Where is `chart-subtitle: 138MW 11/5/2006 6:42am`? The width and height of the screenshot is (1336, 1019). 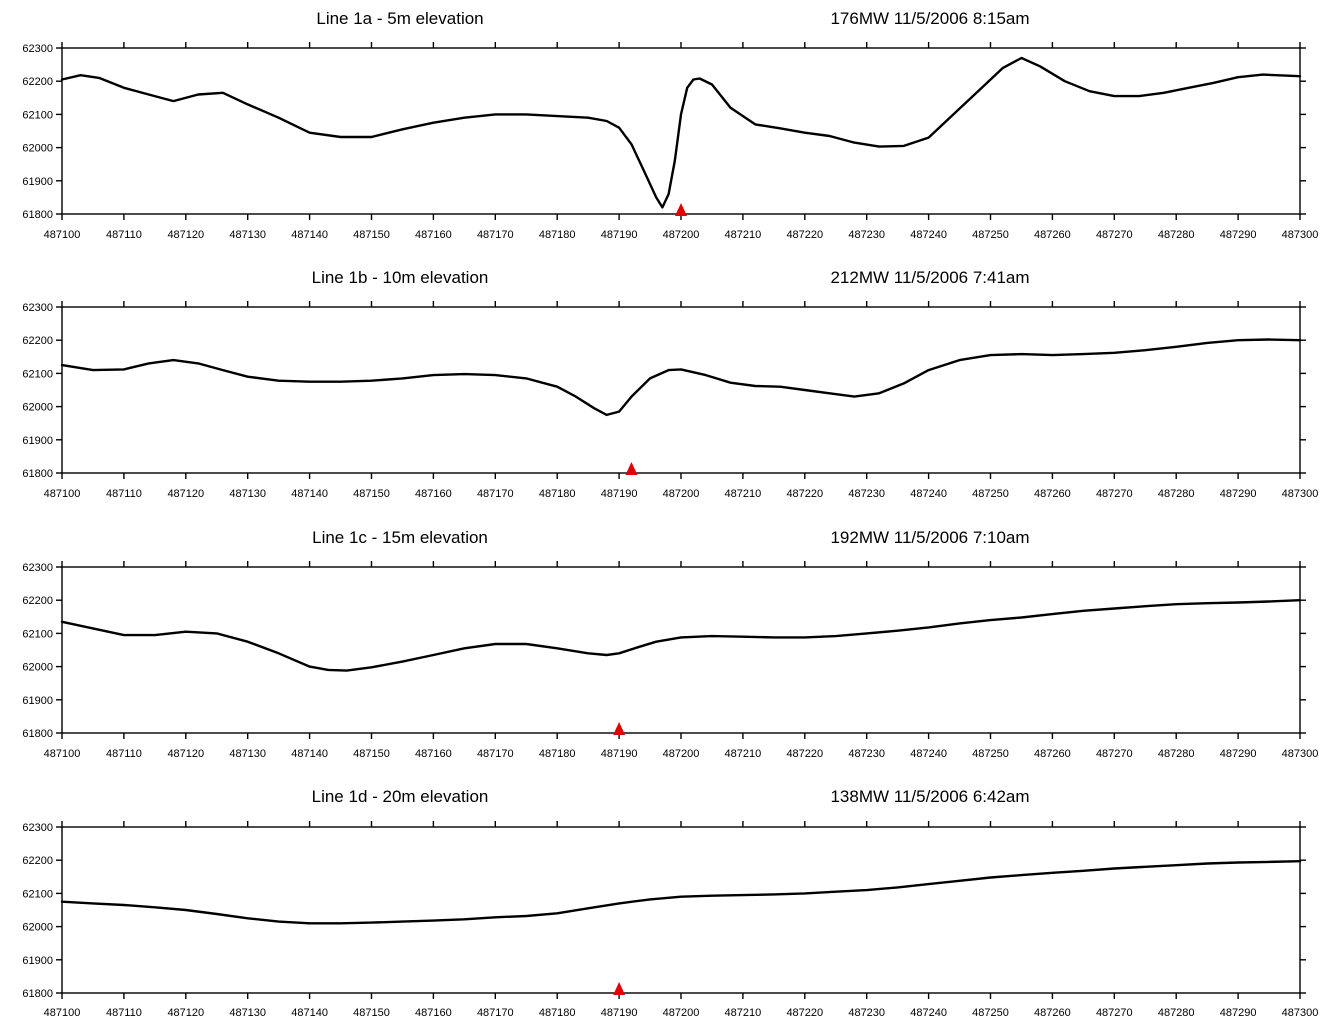 chart-subtitle: 138MW 11/5/2006 6:42am is located at coordinates (929, 796).